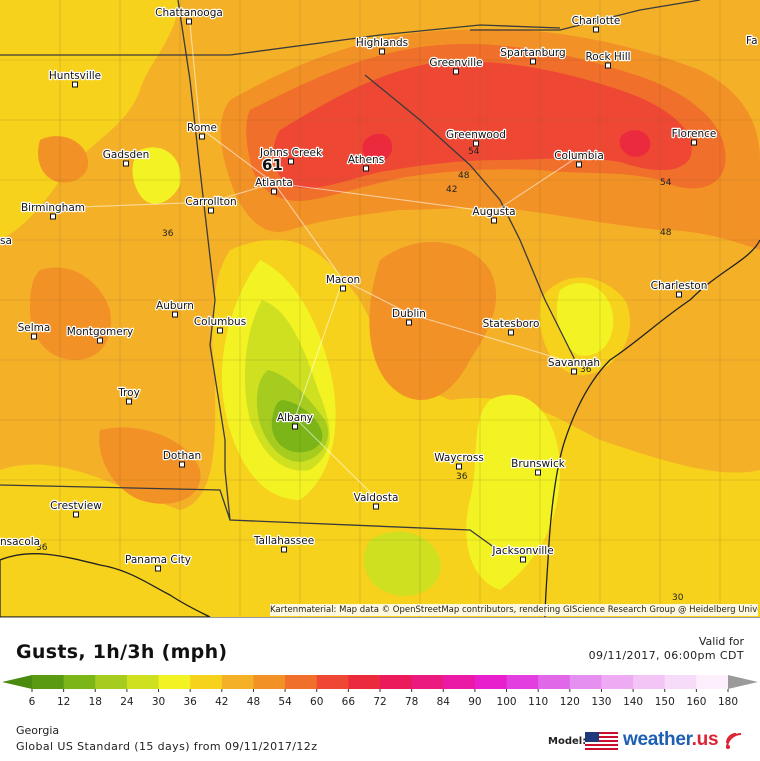 The height and width of the screenshot is (761, 760). Describe the element at coordinates (579, 158) in the screenshot. I see `city-marker: Columbia` at that location.